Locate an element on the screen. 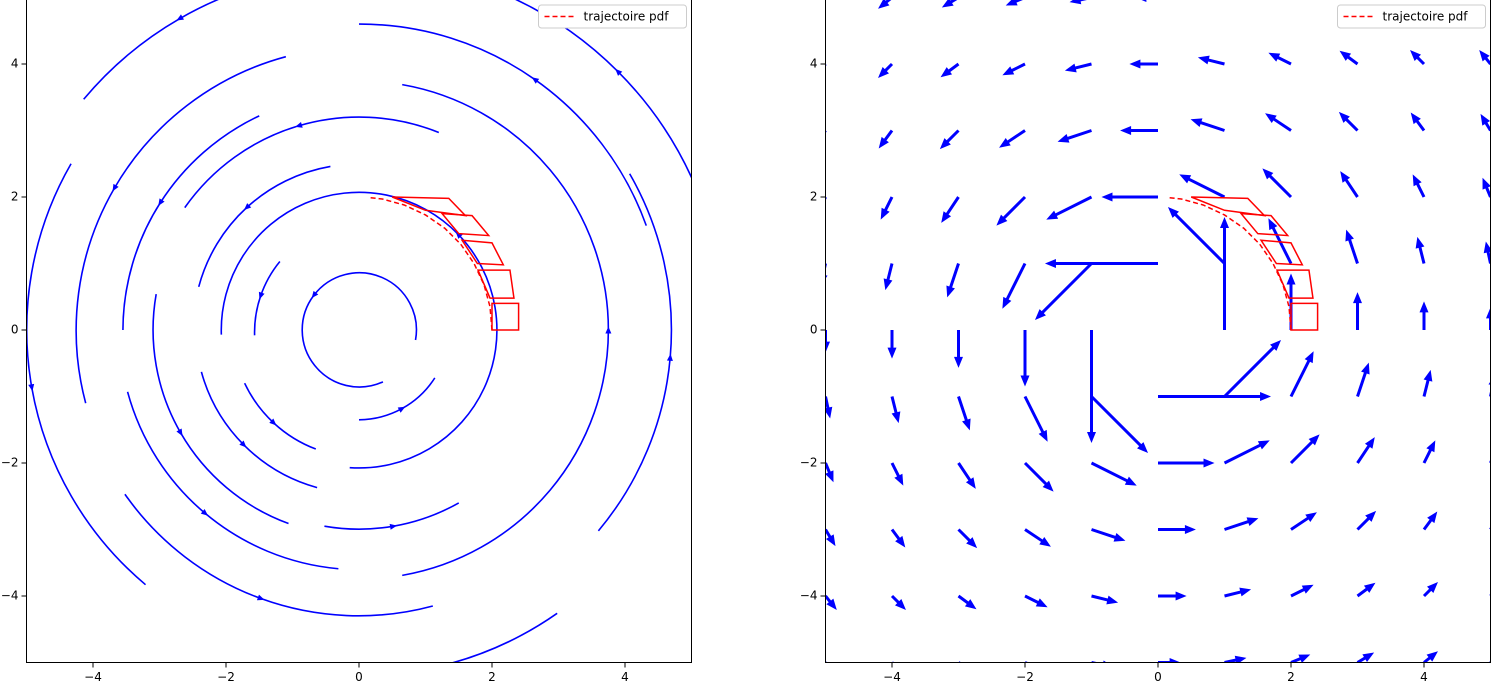 The image size is (1494, 683). y-tick-label: −2 is located at coordinates (809, 463).